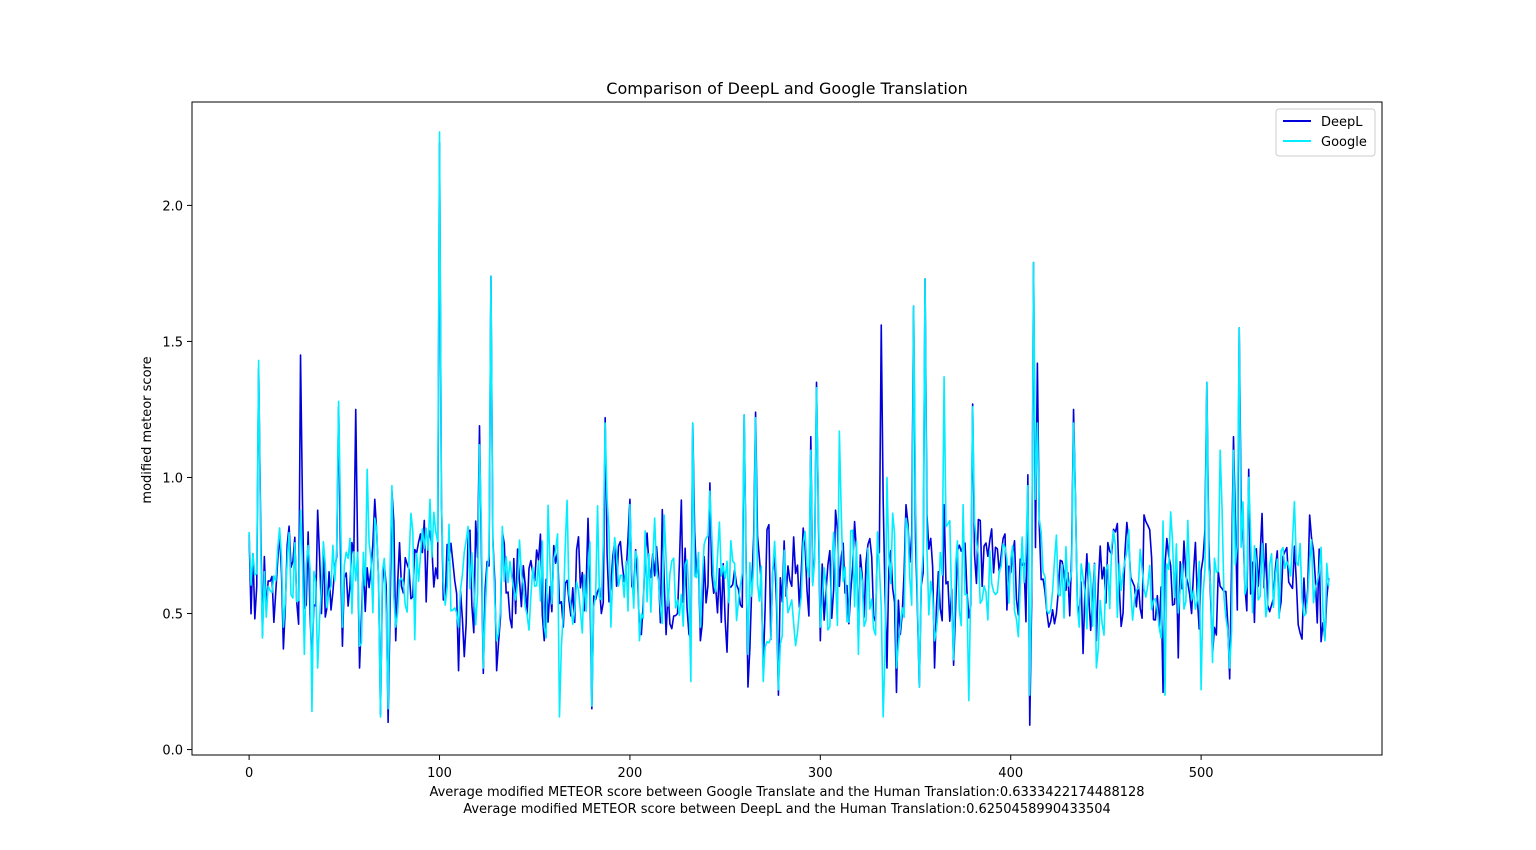 The width and height of the screenshot is (1536, 850). I want to click on y-tick-label: 0.5, so click(172, 615).